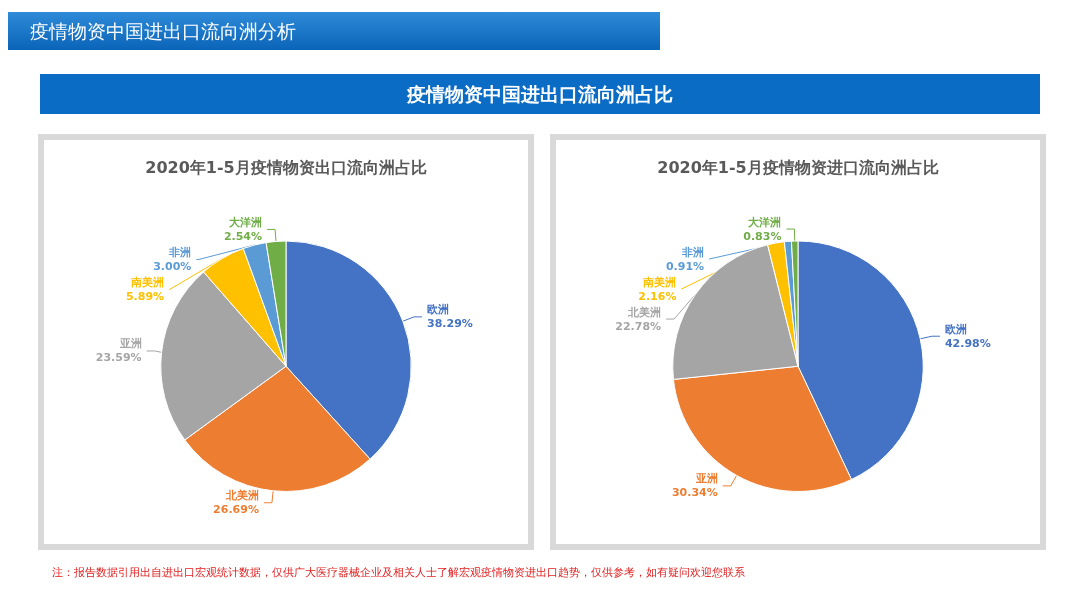 The image size is (1080, 595). Describe the element at coordinates (286, 167) in the screenshot. I see `chart-title: 2020年1-5月疫情物资出口流向洲占比` at that location.